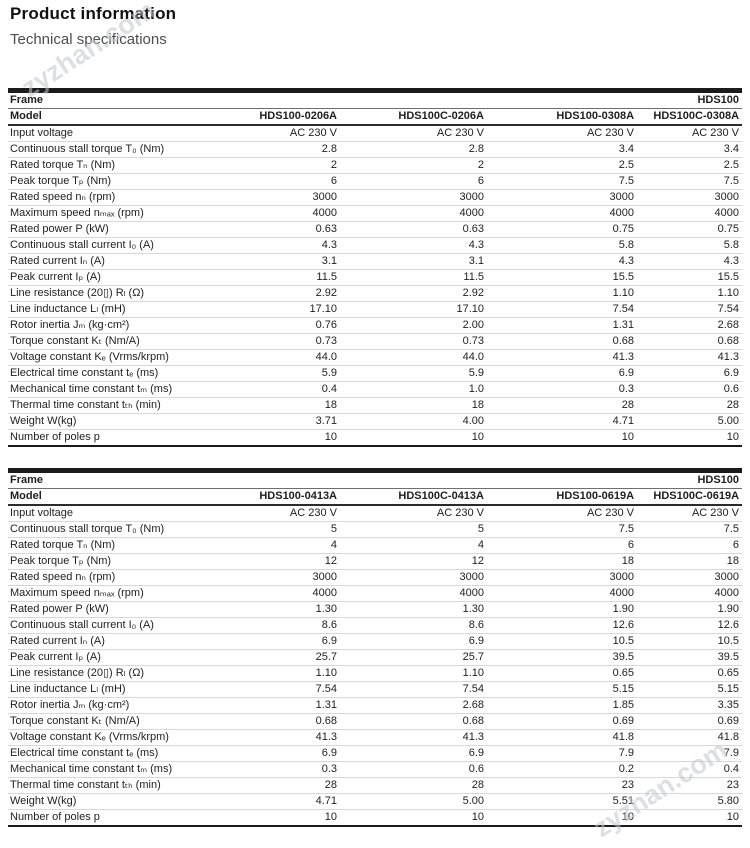 The height and width of the screenshot is (848, 750). What do you see at coordinates (690, 705) in the screenshot?
I see `spec-row-value: 3.35` at bounding box center [690, 705].